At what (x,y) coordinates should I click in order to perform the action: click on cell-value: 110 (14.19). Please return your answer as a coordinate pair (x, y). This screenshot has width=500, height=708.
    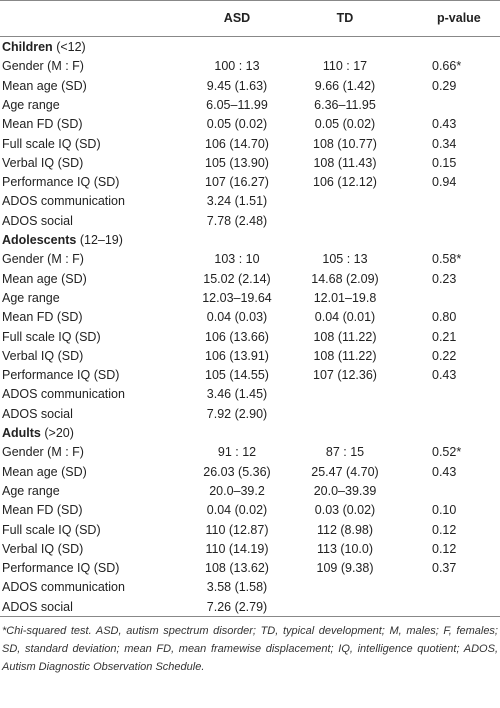
    Looking at the image, I should click on (237, 548).